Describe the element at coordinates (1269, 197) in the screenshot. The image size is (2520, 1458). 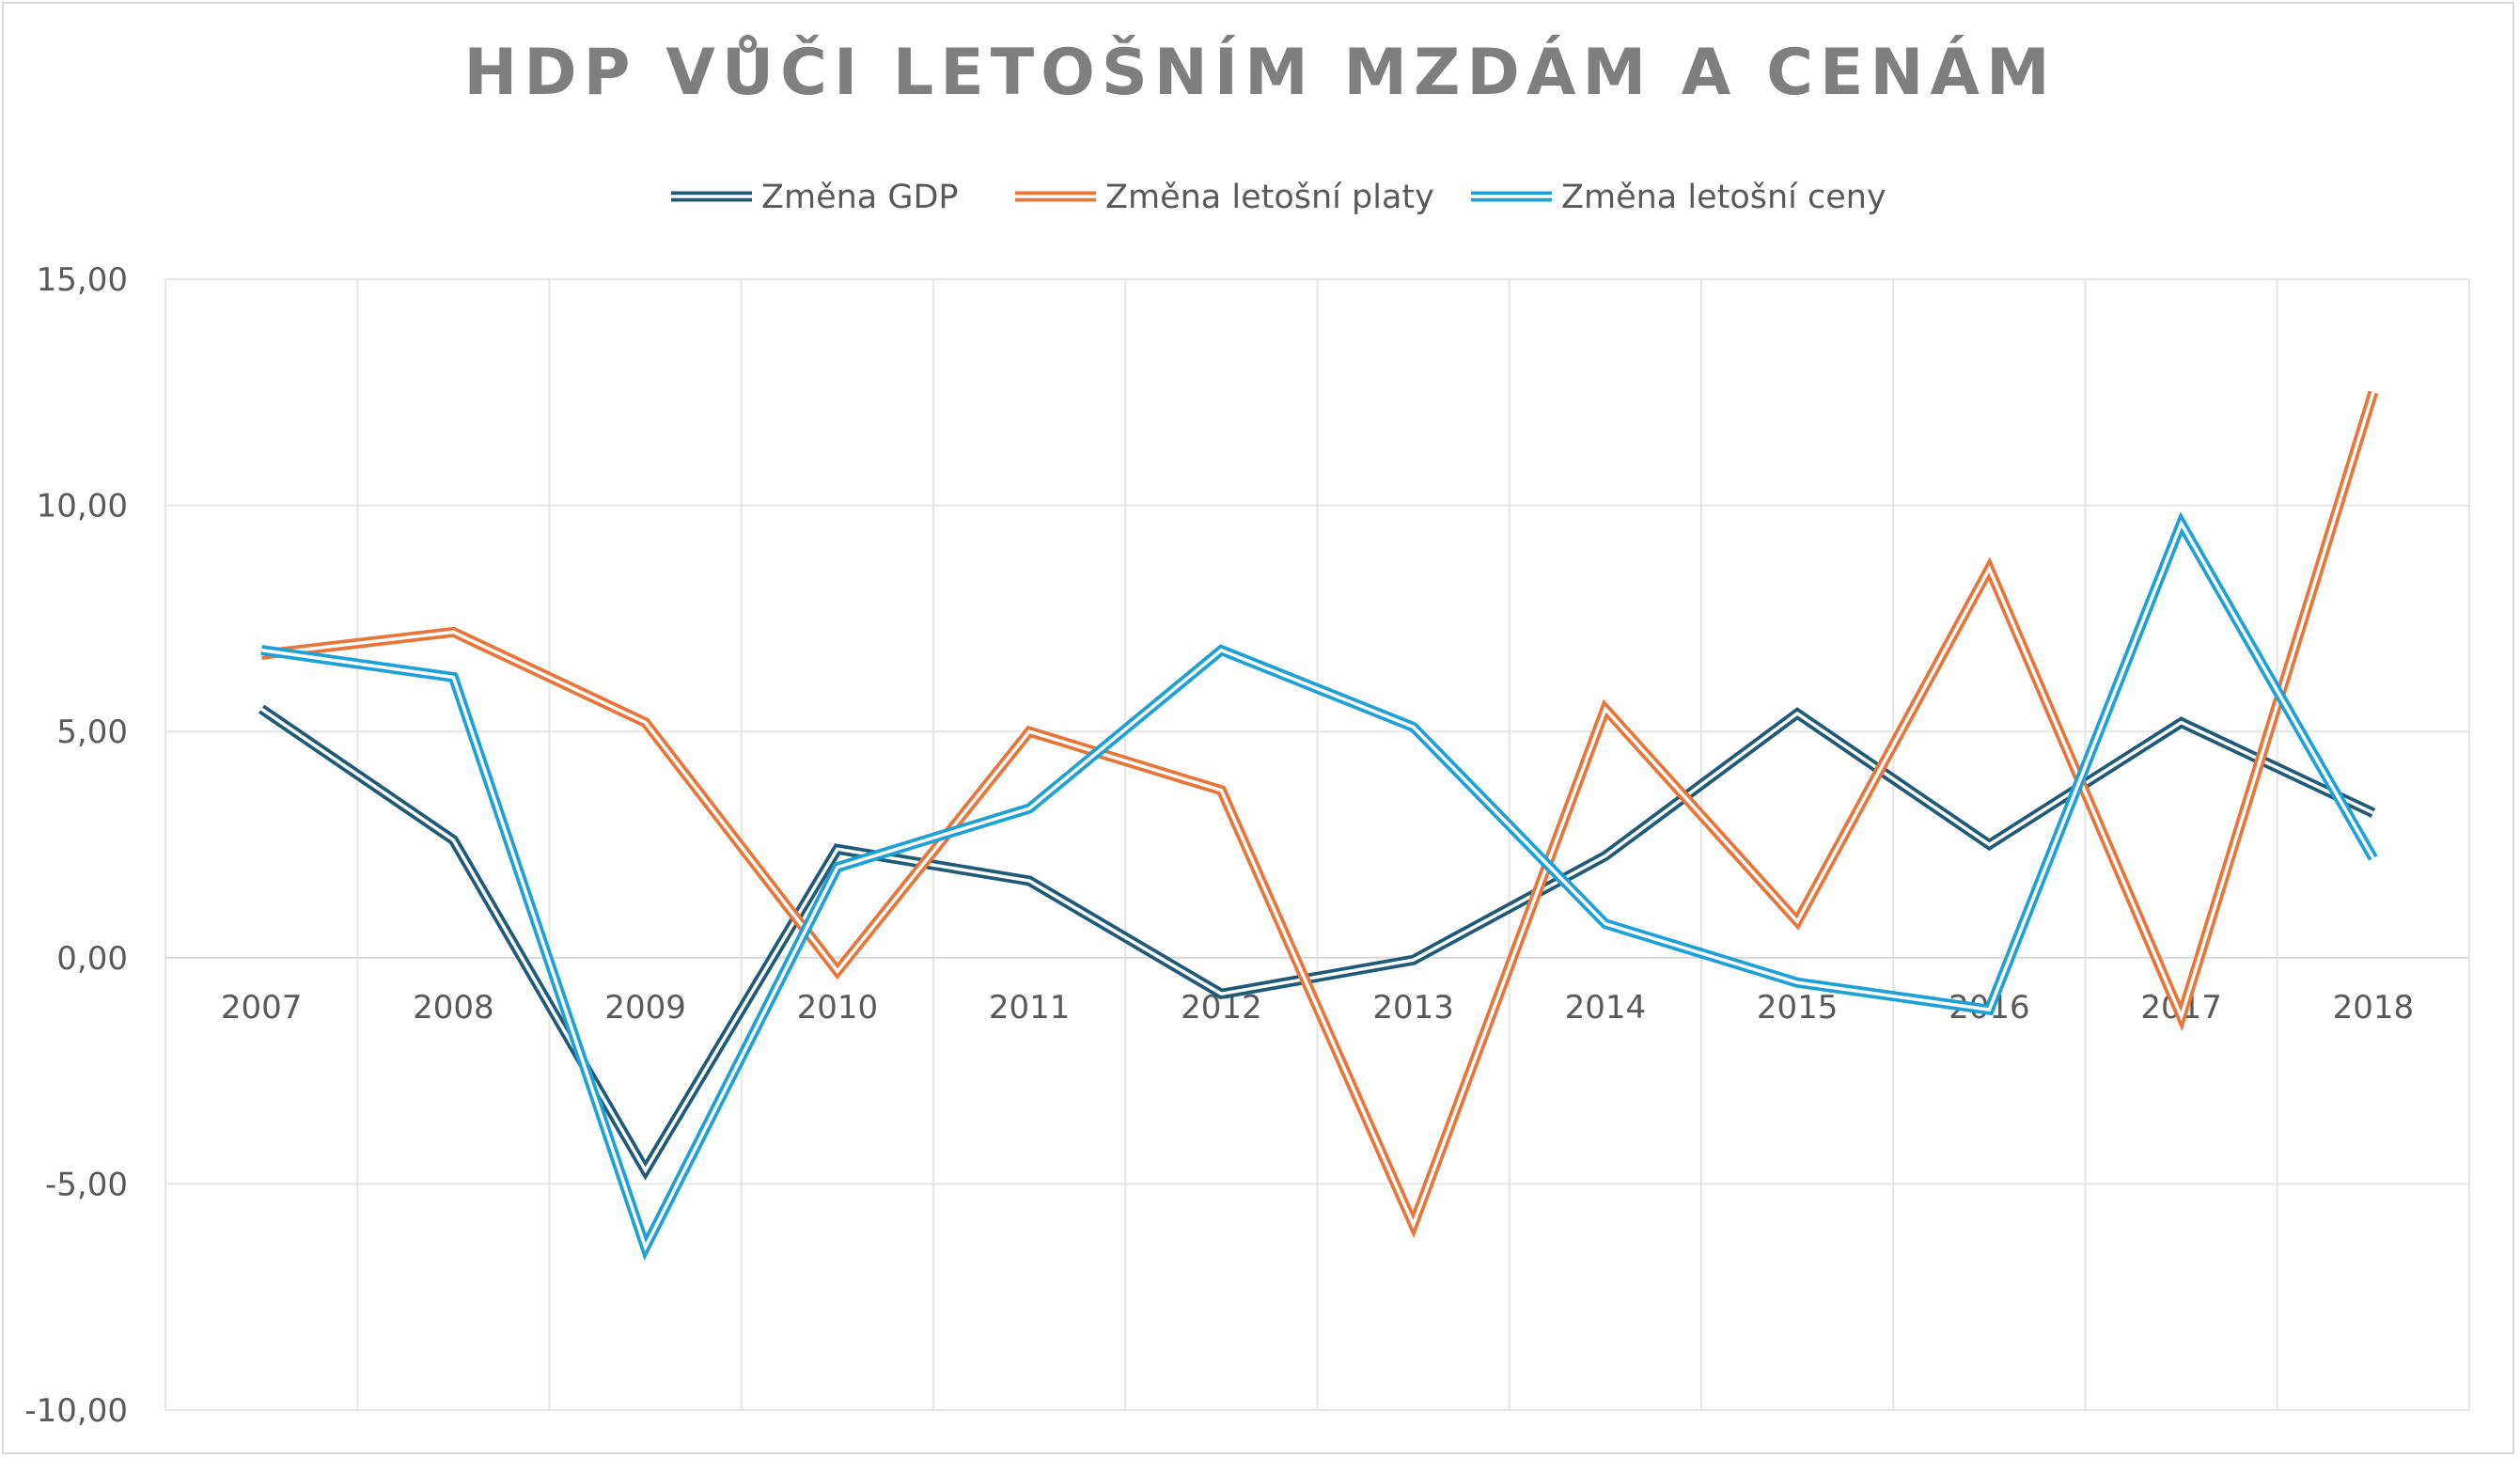
I see `legend-label: Změna letošní platy` at that location.